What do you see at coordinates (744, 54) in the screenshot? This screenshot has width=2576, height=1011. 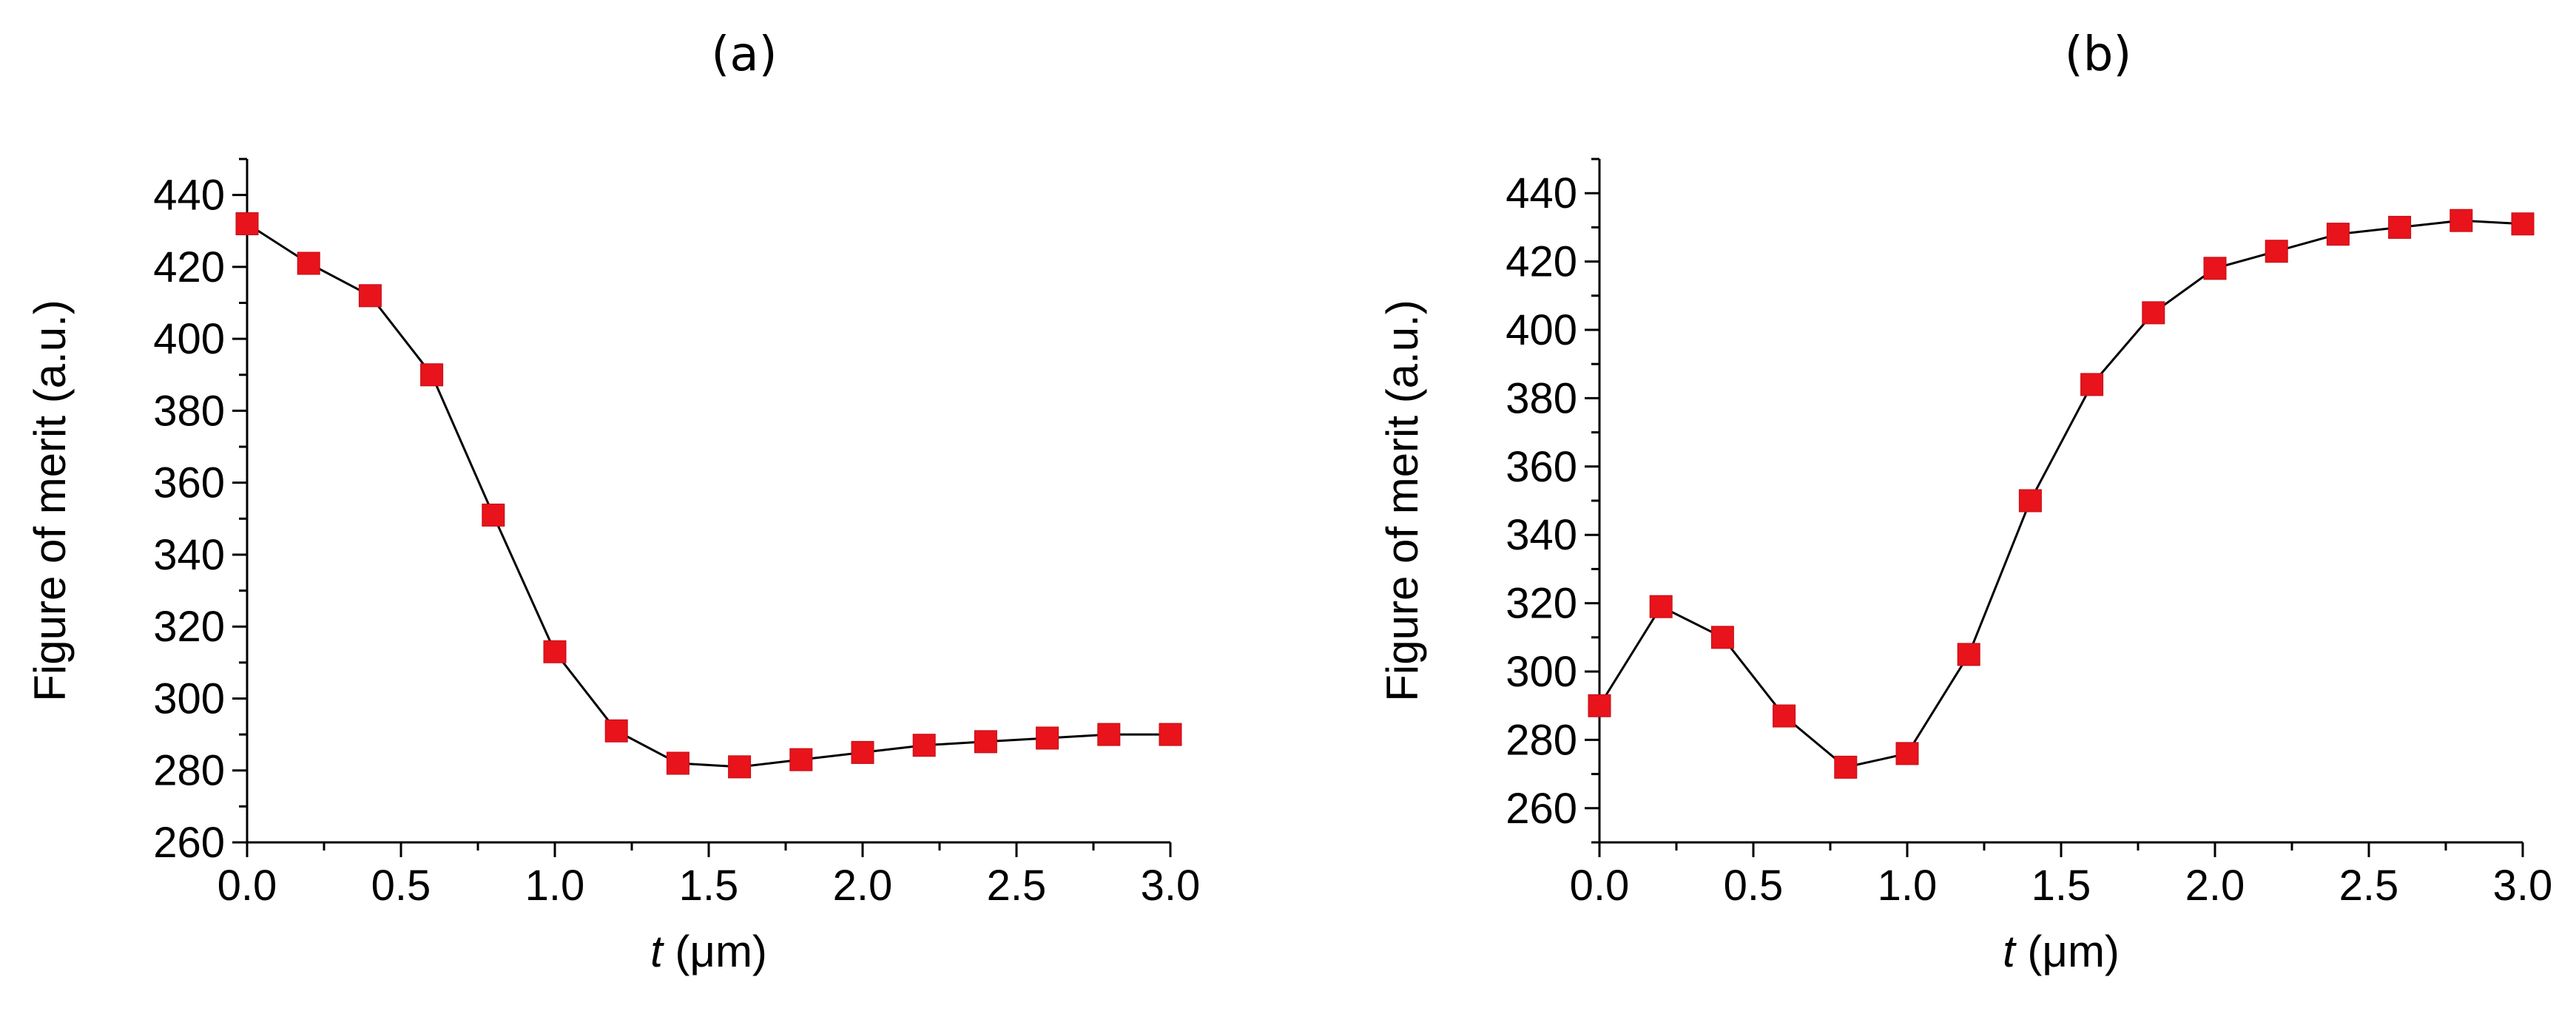 I see `panel-label-a: (a)` at bounding box center [744, 54].